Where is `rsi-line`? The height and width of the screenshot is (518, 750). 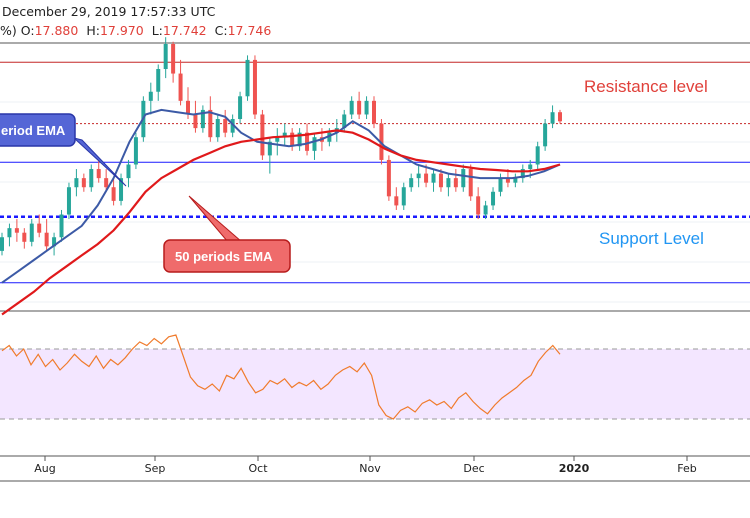
rsi-line is located at coordinates (281, 377).